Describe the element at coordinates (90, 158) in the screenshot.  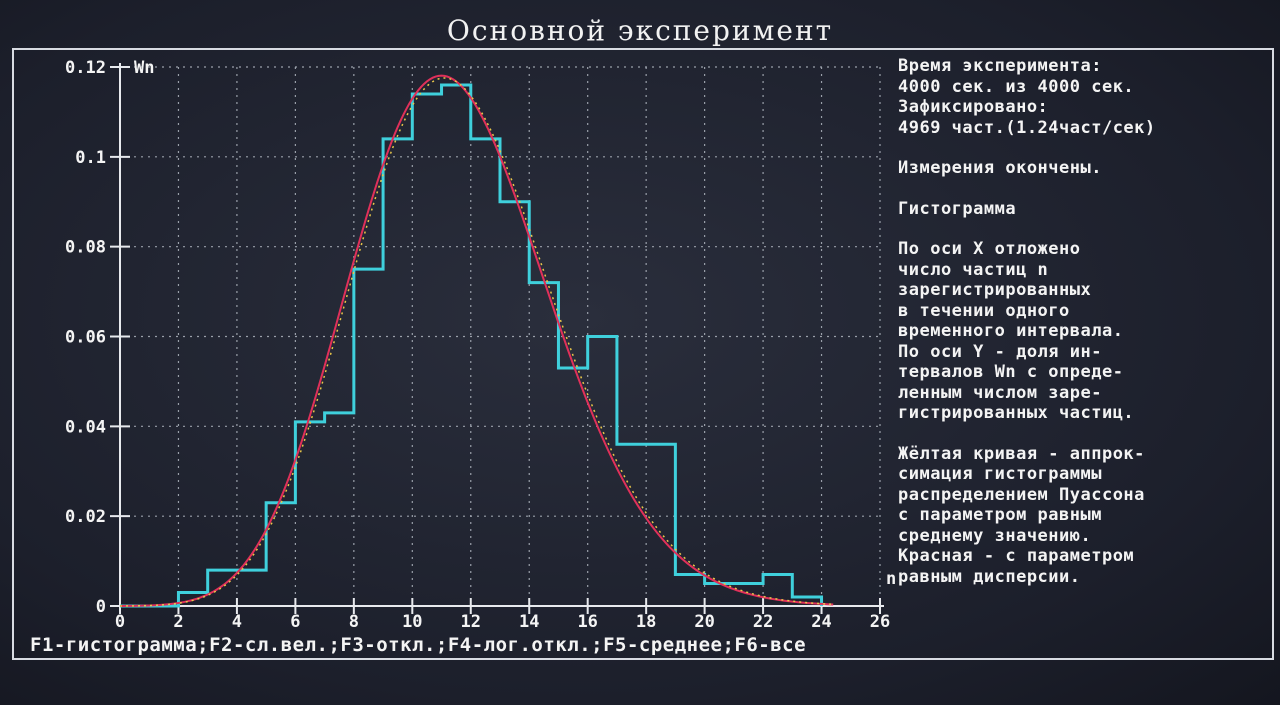
I see `y-tick-label: 0.1` at that location.